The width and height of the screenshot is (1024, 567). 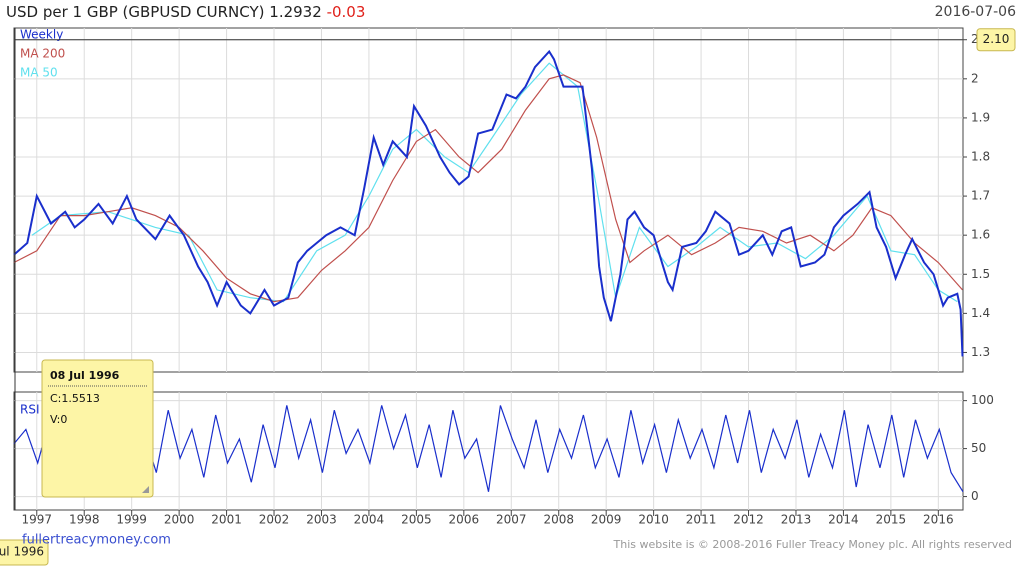 I want to click on tooltip-close: C:1.5513, so click(x=75, y=398).